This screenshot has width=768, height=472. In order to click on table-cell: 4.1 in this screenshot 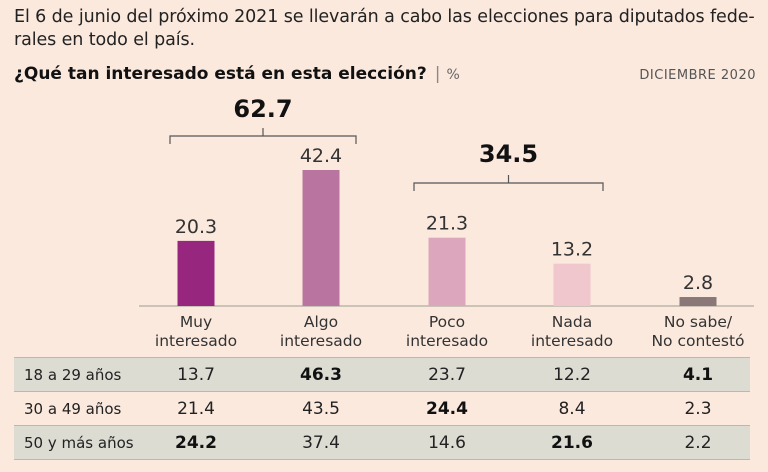, I will do `click(698, 374)`.